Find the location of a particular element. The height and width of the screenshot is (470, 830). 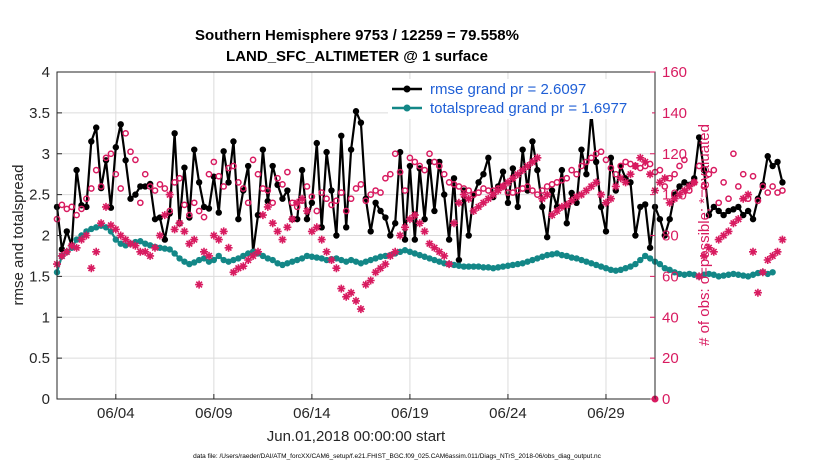

x-tick-label: 06/24 is located at coordinates (508, 413).